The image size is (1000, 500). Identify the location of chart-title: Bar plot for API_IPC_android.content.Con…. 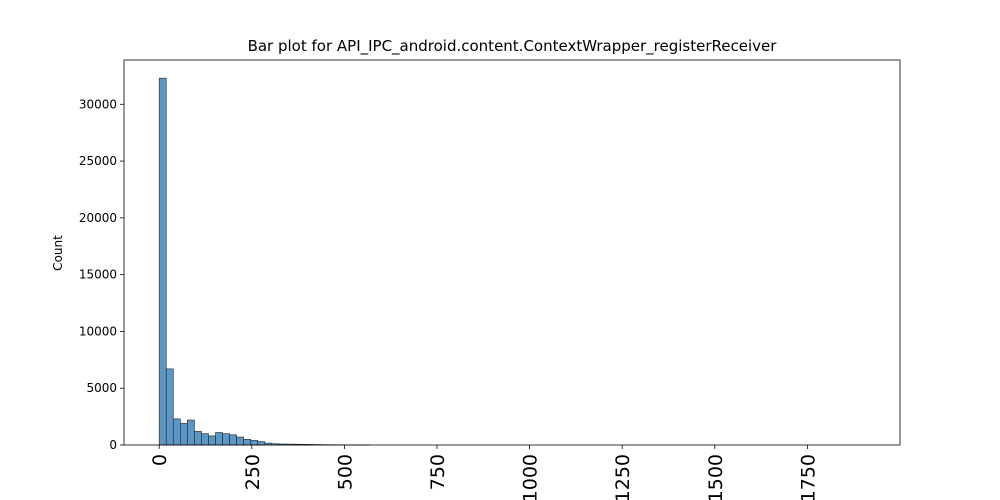
(513, 46).